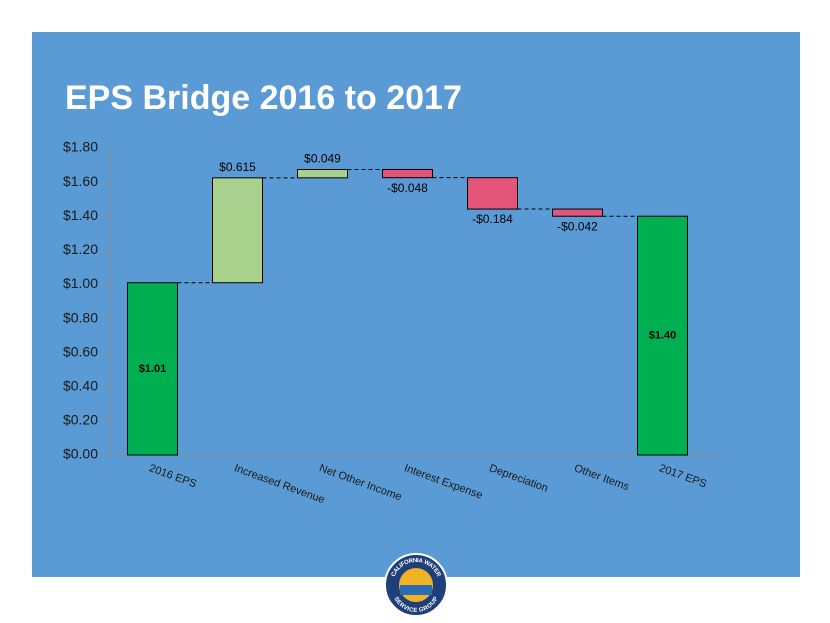  Describe the element at coordinates (80, 147) in the screenshot. I see `y-tick-label: $1.80` at that location.